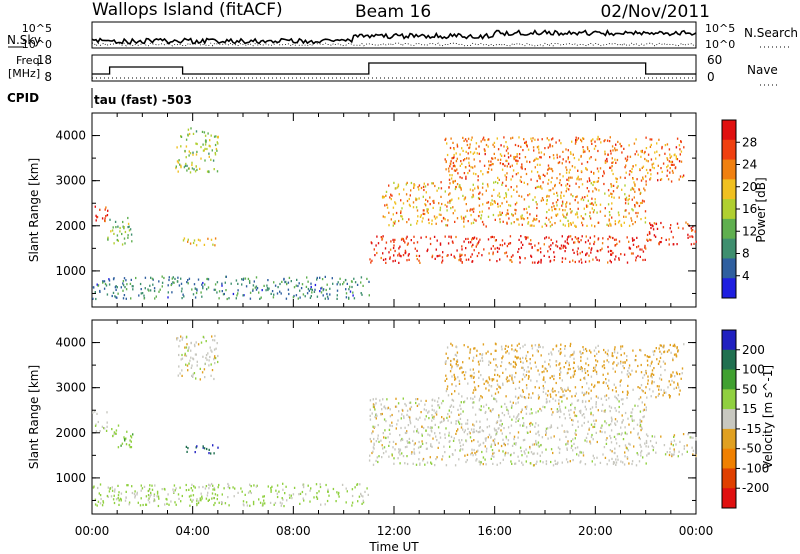 Image resolution: width=800 pixels, height=554 pixels. What do you see at coordinates (749, 209) in the screenshot?
I see `colorbar-tick-label: 16` at bounding box center [749, 209].